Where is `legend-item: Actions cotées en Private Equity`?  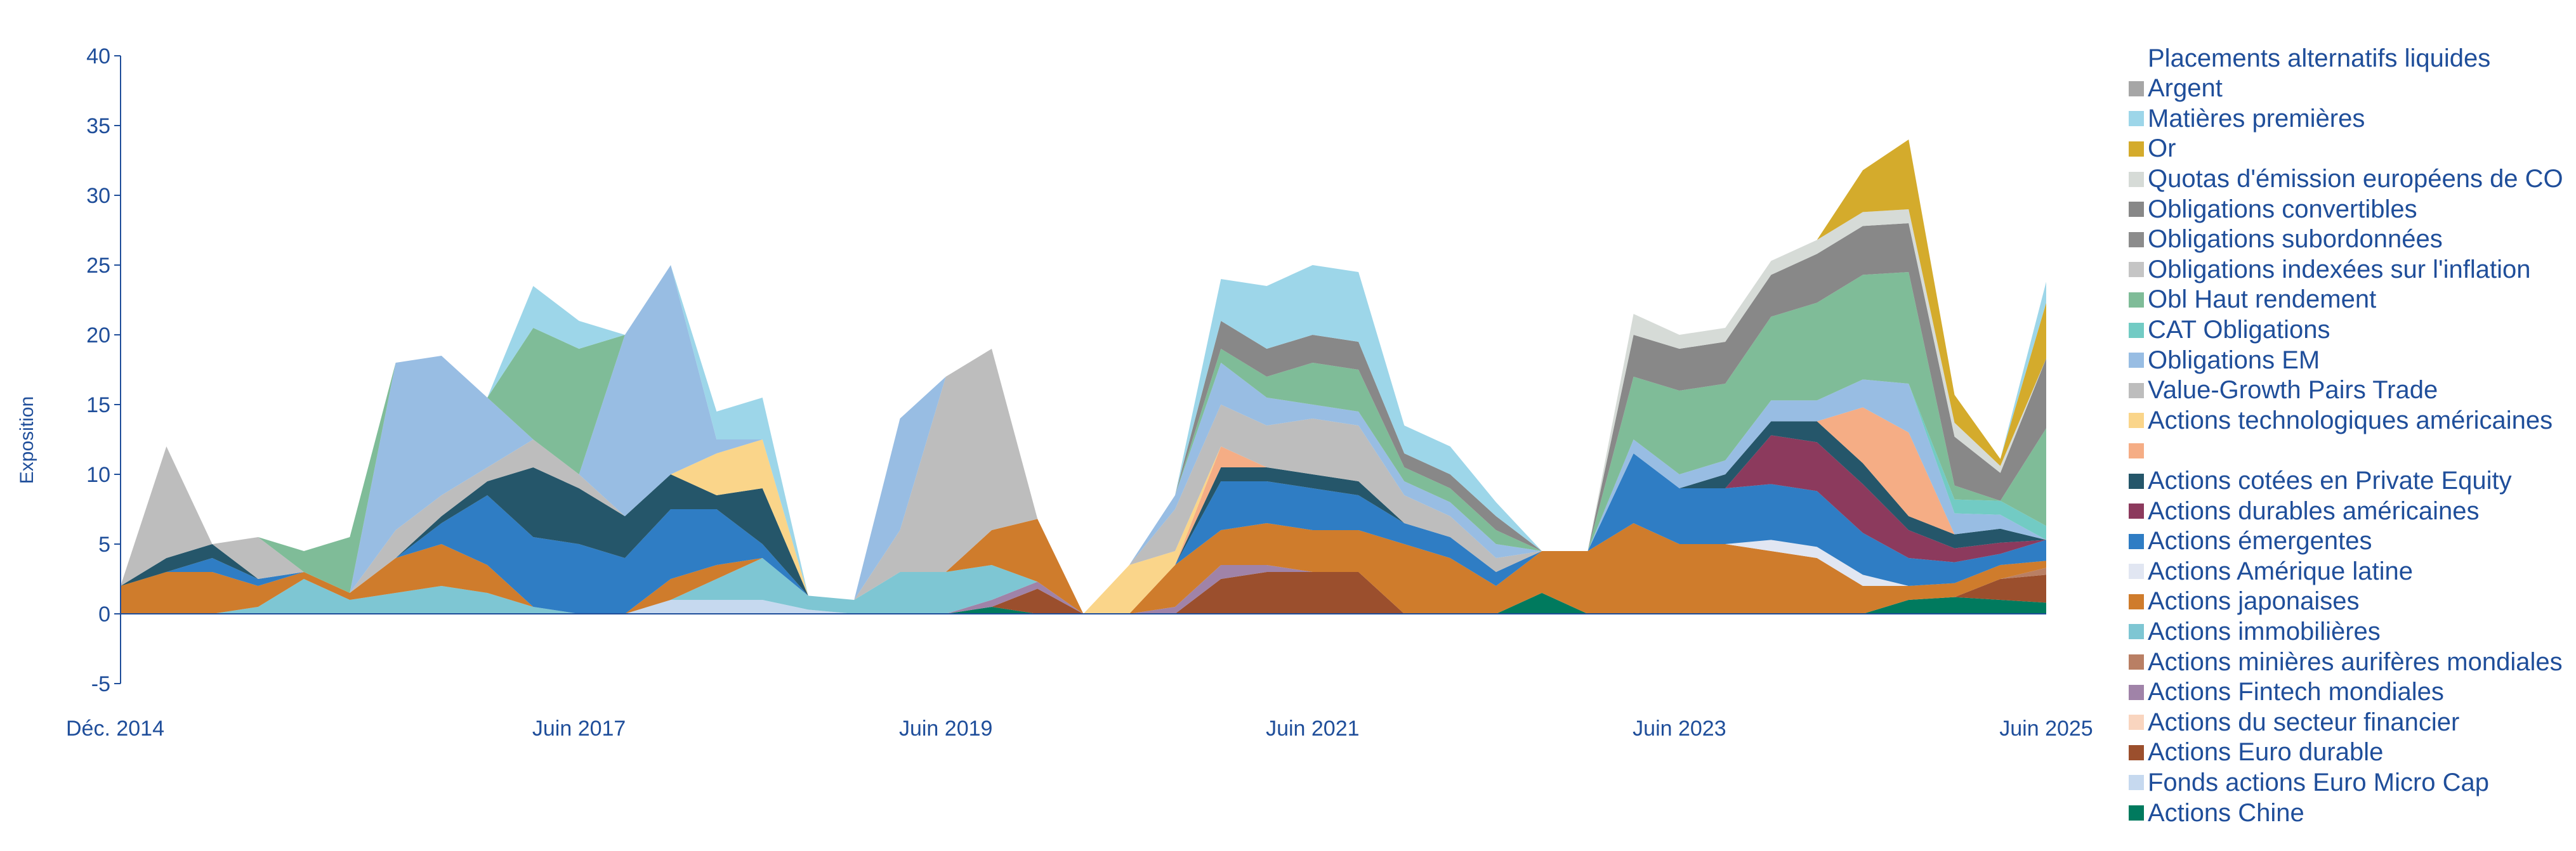 legend-item: Actions cotées en Private Equity is located at coordinates (2352, 482).